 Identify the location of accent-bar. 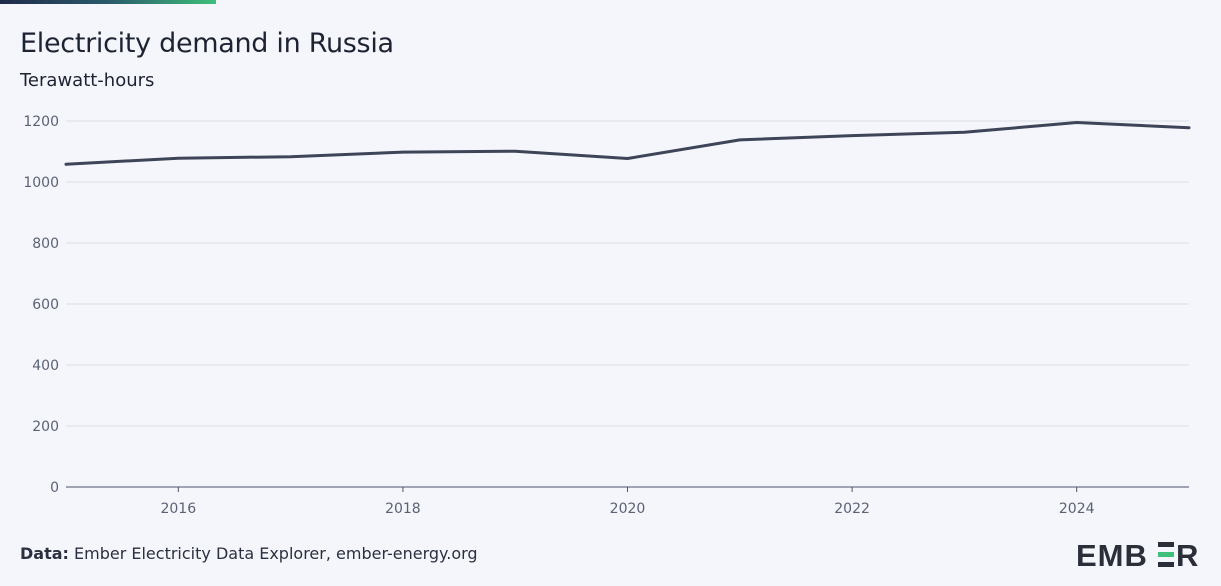
(108, 2).